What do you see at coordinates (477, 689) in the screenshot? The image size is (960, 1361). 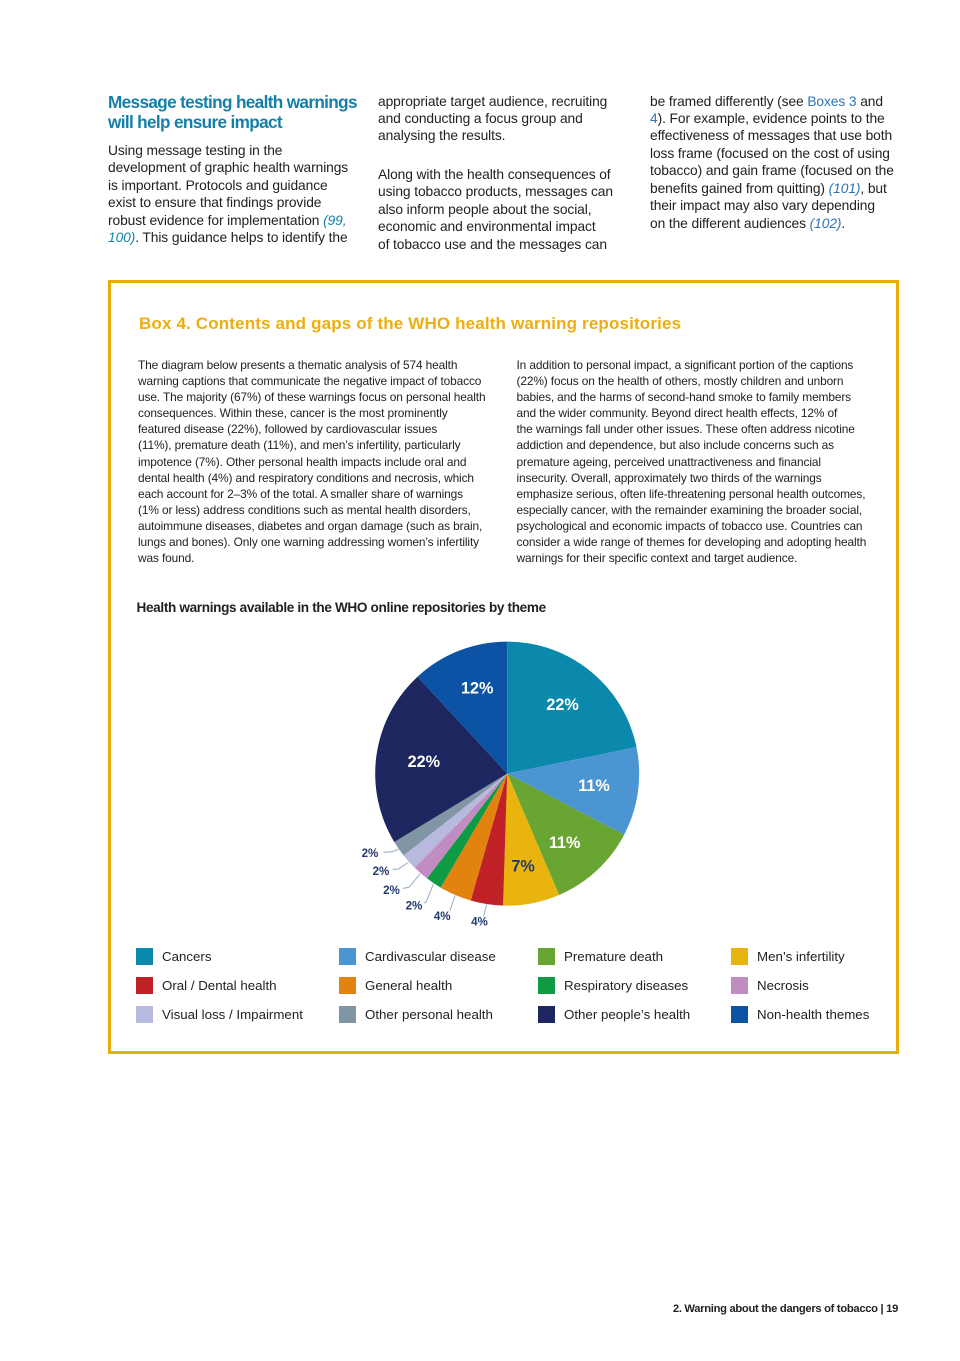 I see `svg-text: 12%` at bounding box center [477, 689].